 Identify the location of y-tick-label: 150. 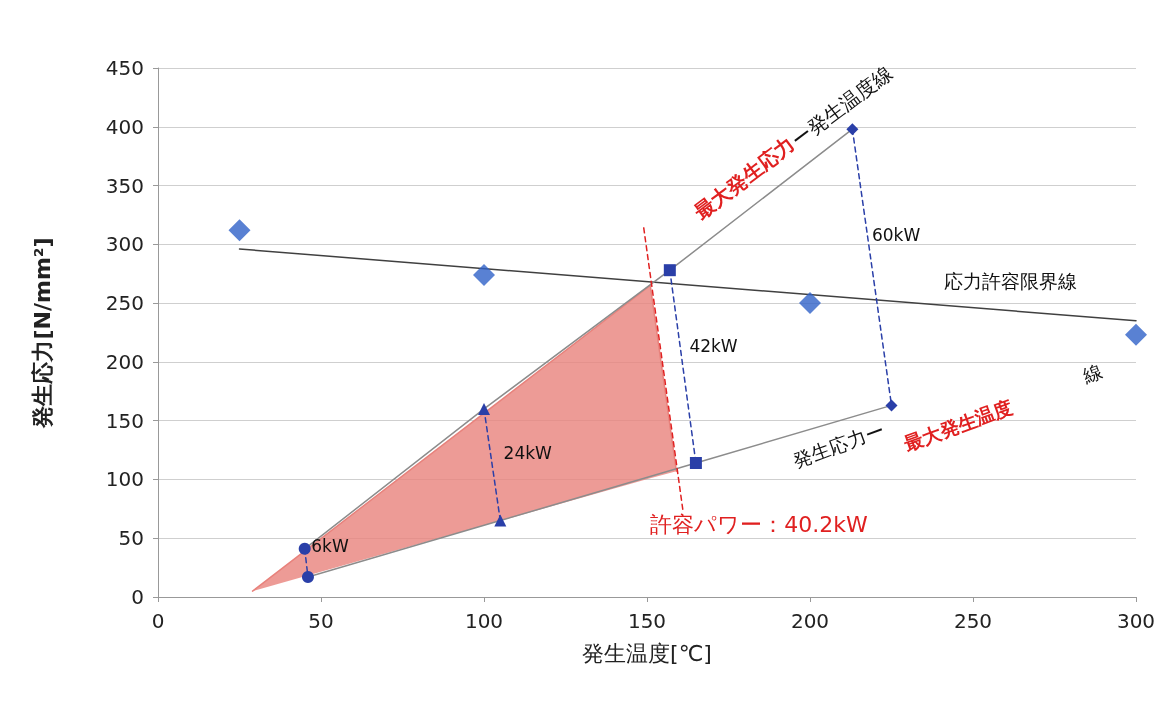
(124, 420).